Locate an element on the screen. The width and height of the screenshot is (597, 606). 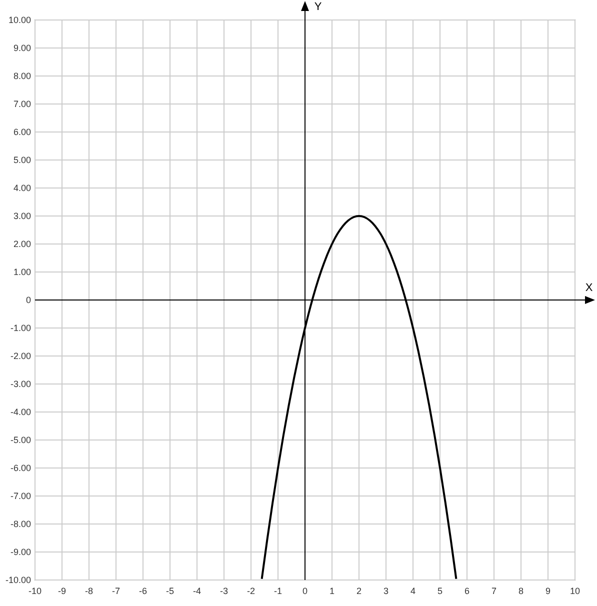
y-tick-label: -10.00 is located at coordinates (18, 580).